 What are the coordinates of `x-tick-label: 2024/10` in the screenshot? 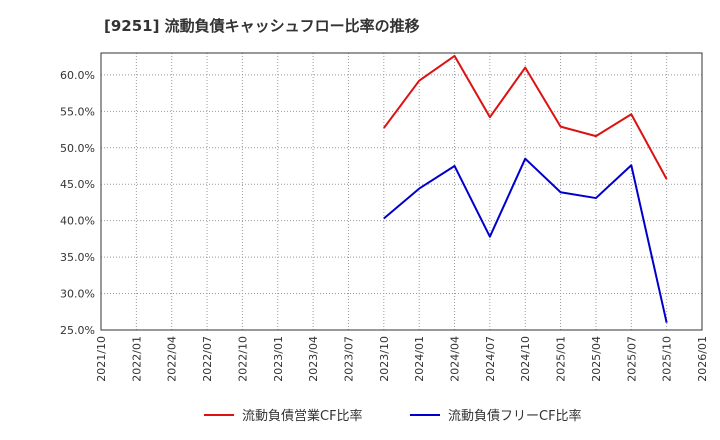 It's located at (525, 359).